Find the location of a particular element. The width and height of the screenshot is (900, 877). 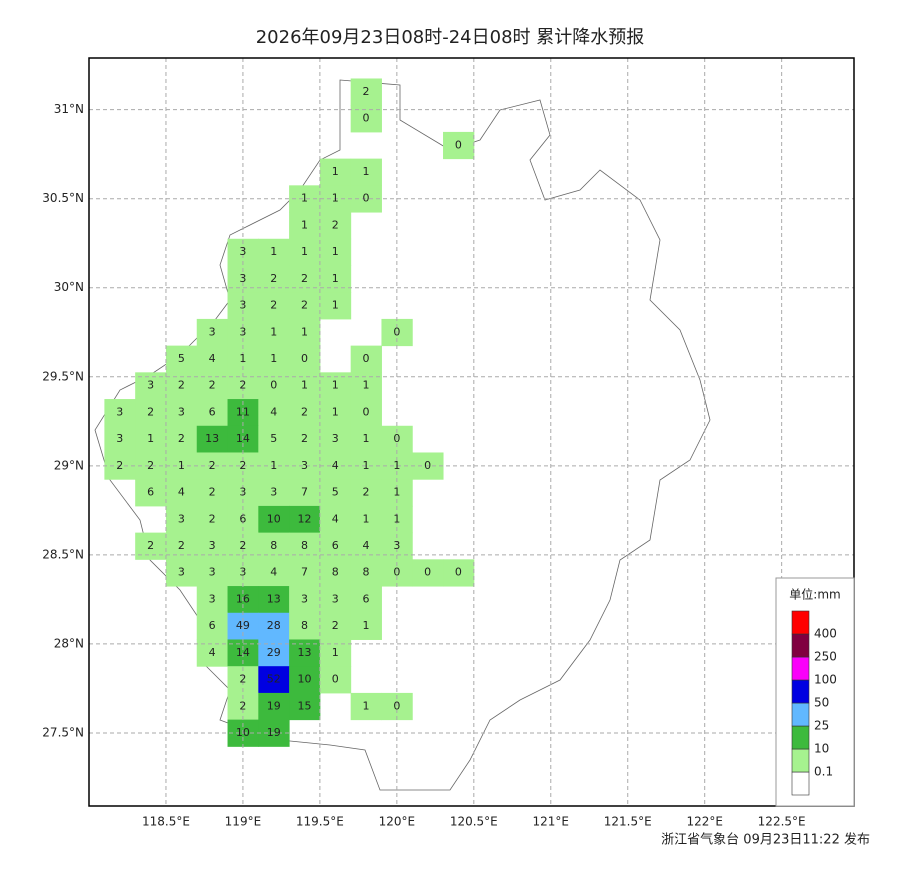

rain-value: 29 is located at coordinates (274, 652).